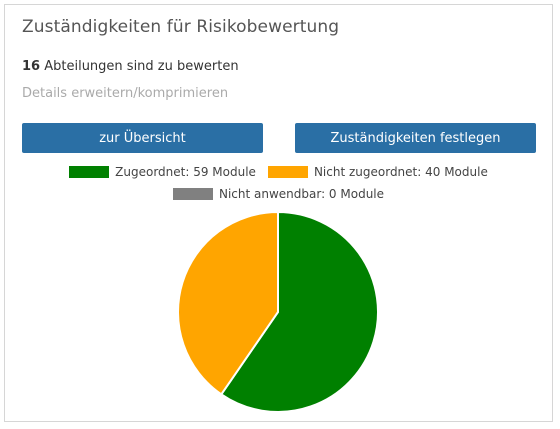 Image resolution: width=560 pixels, height=429 pixels. Describe the element at coordinates (228, 303) in the screenshot. I see `pie-slice-nicht-zugeordnet` at that location.